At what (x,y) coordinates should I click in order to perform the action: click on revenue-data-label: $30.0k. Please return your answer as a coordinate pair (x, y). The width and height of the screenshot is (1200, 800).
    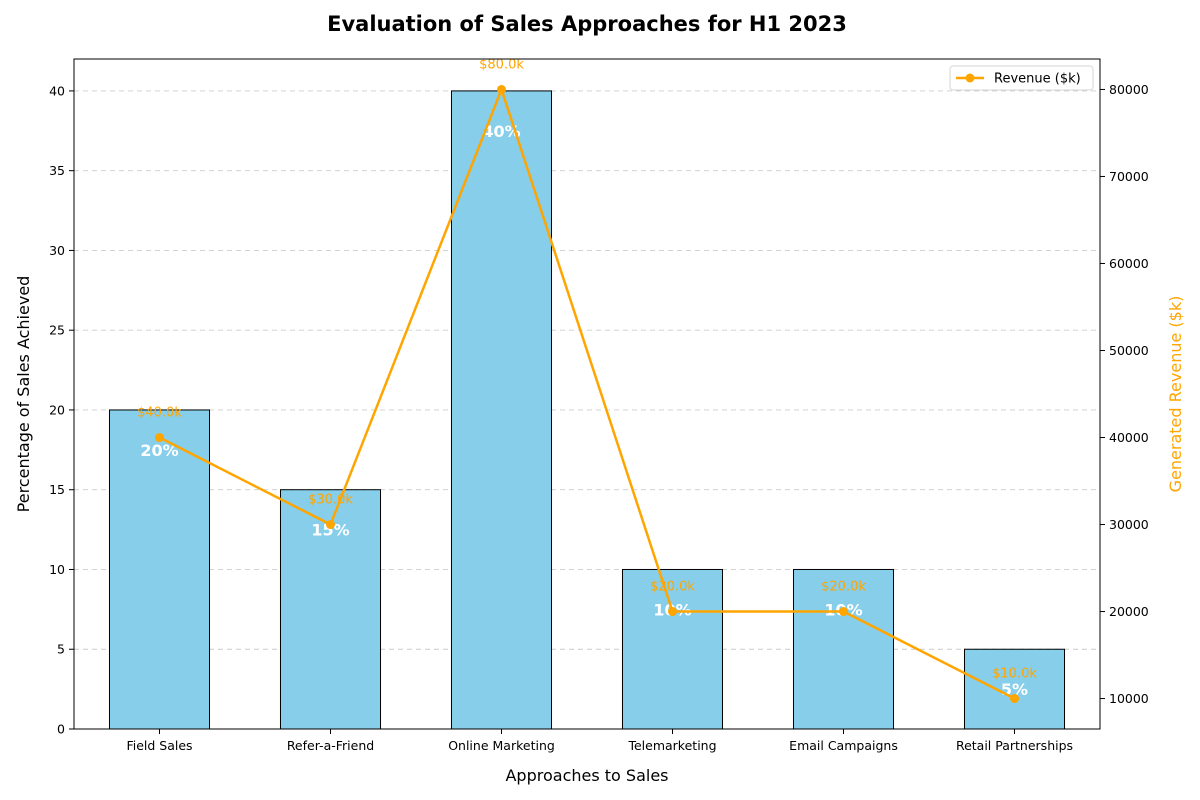
    Looking at the image, I should click on (330, 500).